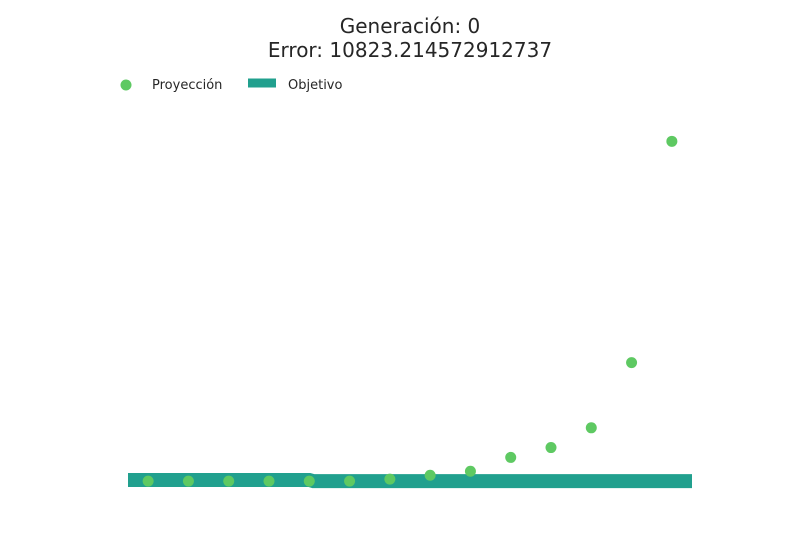 This screenshot has height=550, width=800. What do you see at coordinates (410, 50) in the screenshot?
I see `chart-title-line-2: Error: 10823.214572912737` at bounding box center [410, 50].